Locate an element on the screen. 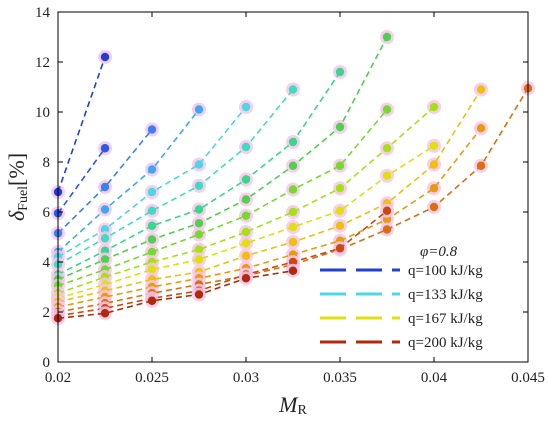 The height and width of the screenshot is (422, 550). legend-item-3: q=200 kJ/kg is located at coordinates (401, 343).